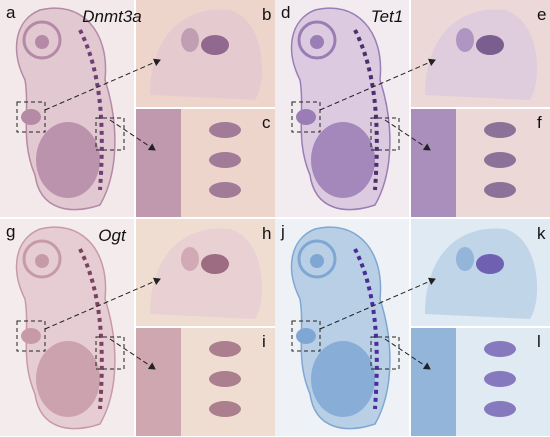  Describe the element at coordinates (112, 16) in the screenshot. I see `gene-name: Dnmt3a` at that location.